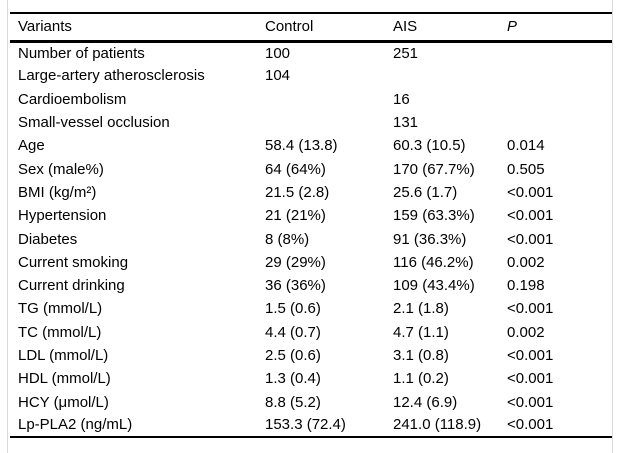 Image resolution: width=624 pixels, height=453 pixels. I want to click on cell-variant: Lp-PLA2 (ng/mL), so click(75, 425).